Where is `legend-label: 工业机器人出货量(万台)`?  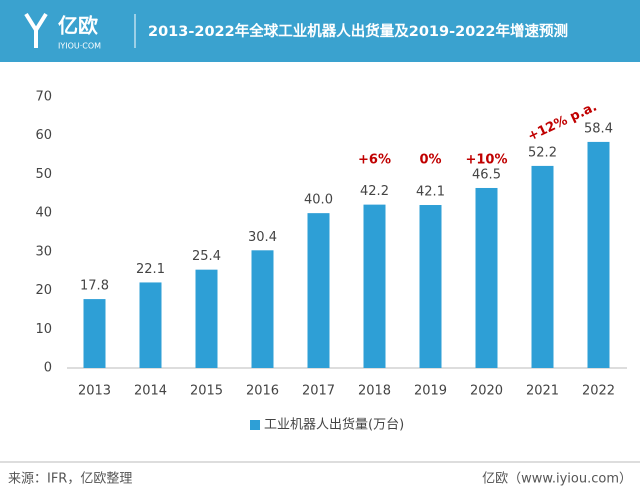
legend-label: 工业机器人出货量(万台) is located at coordinates (334, 425).